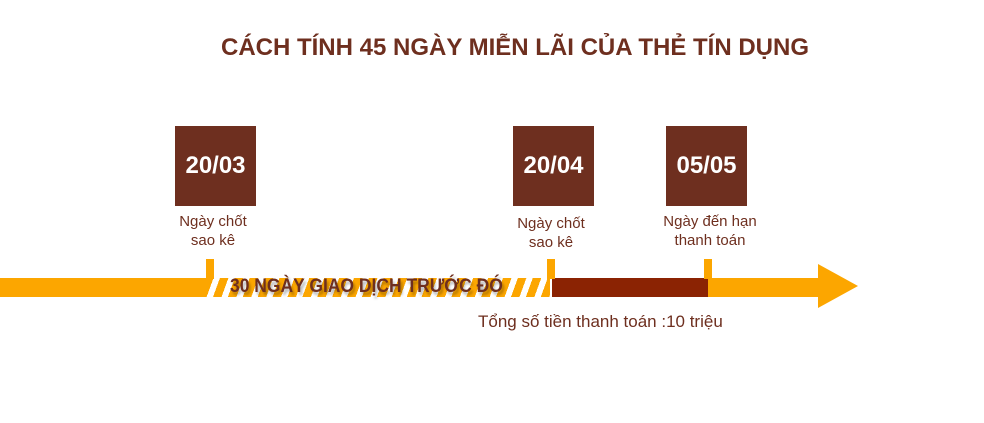  Describe the element at coordinates (551, 233) in the screenshot. I see `milestone-label-2: Ngày chốt sao kê` at that location.